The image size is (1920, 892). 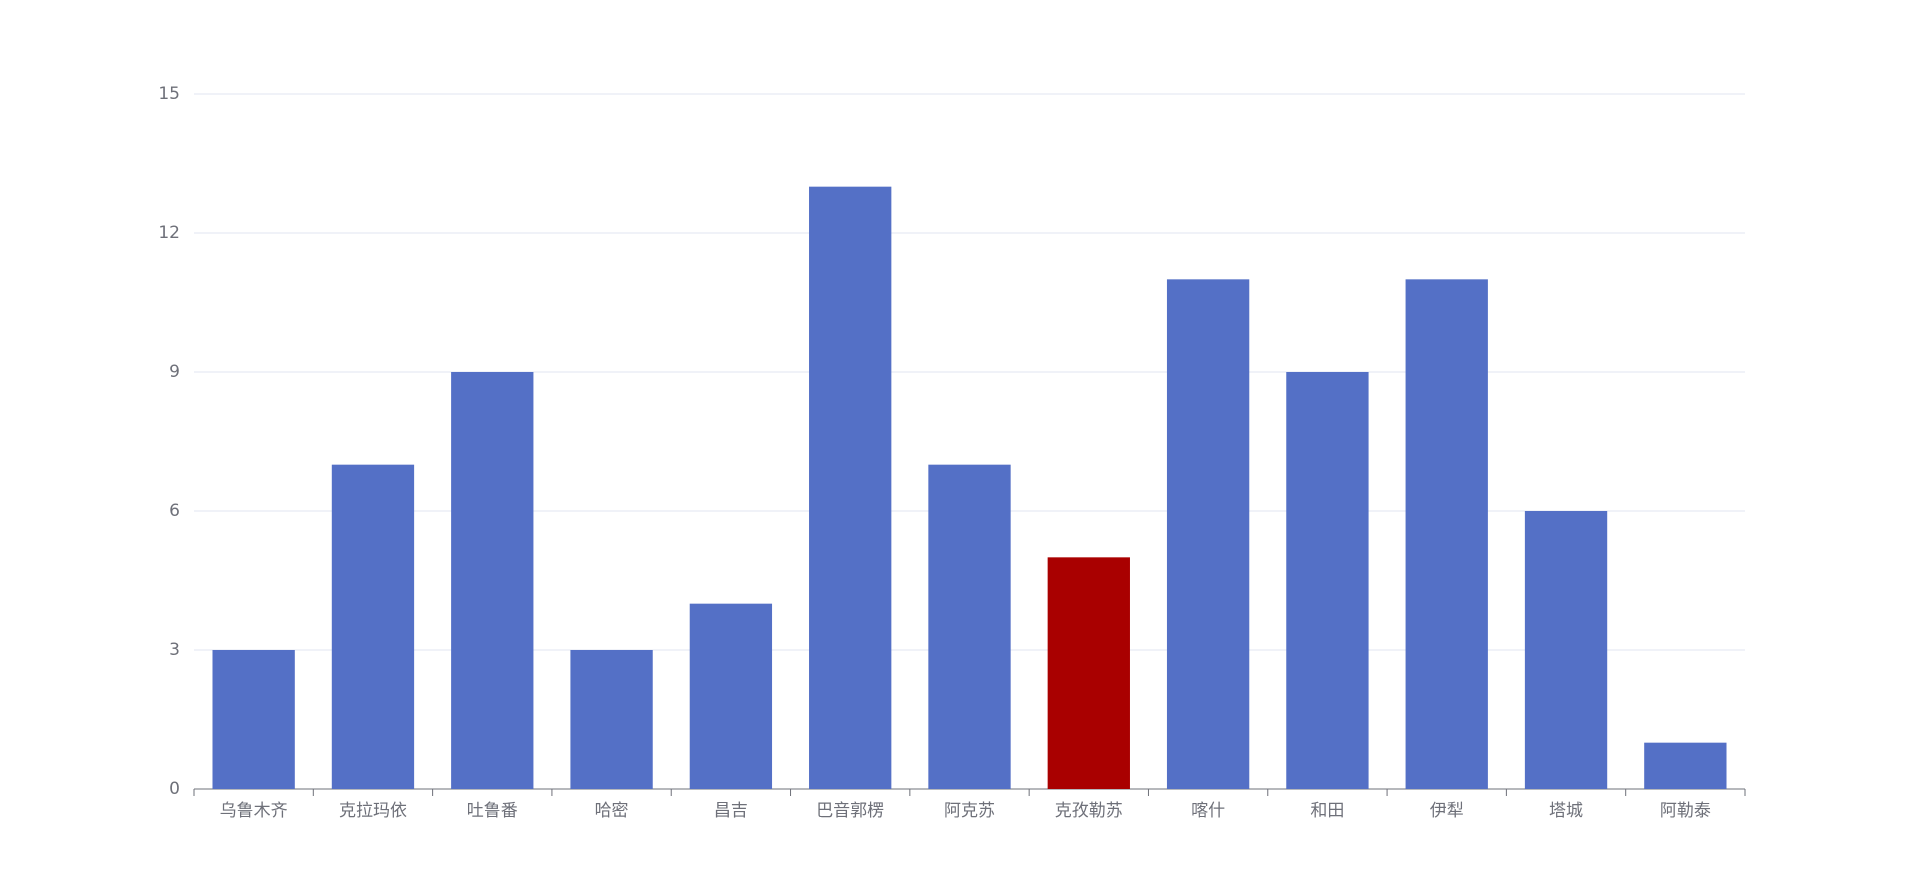 I want to click on x-tick-label: 阿勒泰, so click(x=1685, y=811).